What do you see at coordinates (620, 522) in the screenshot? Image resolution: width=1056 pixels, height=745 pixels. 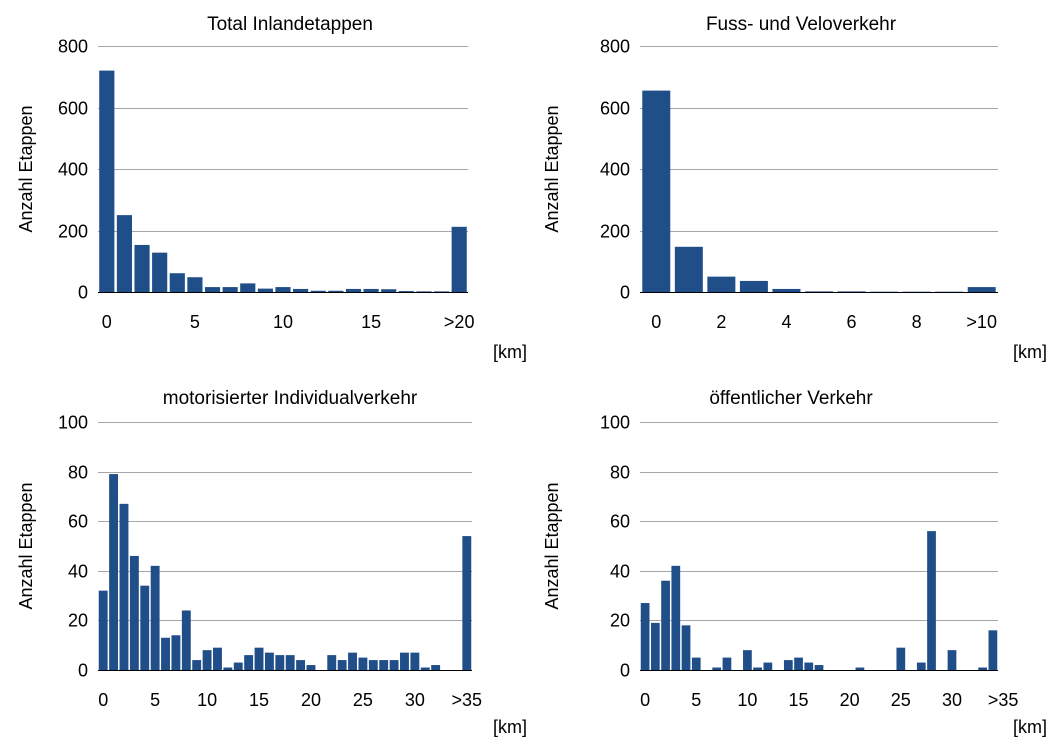 I see `chart-4-ytick-label: 60` at bounding box center [620, 522].